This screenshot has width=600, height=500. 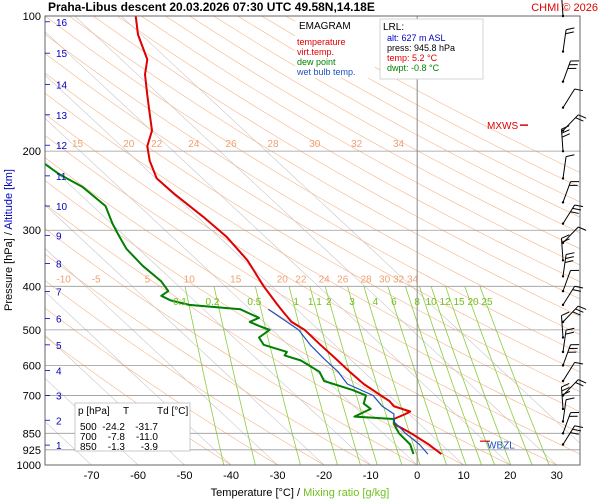 I want to click on table-cell: -31.7, so click(x=146, y=427).